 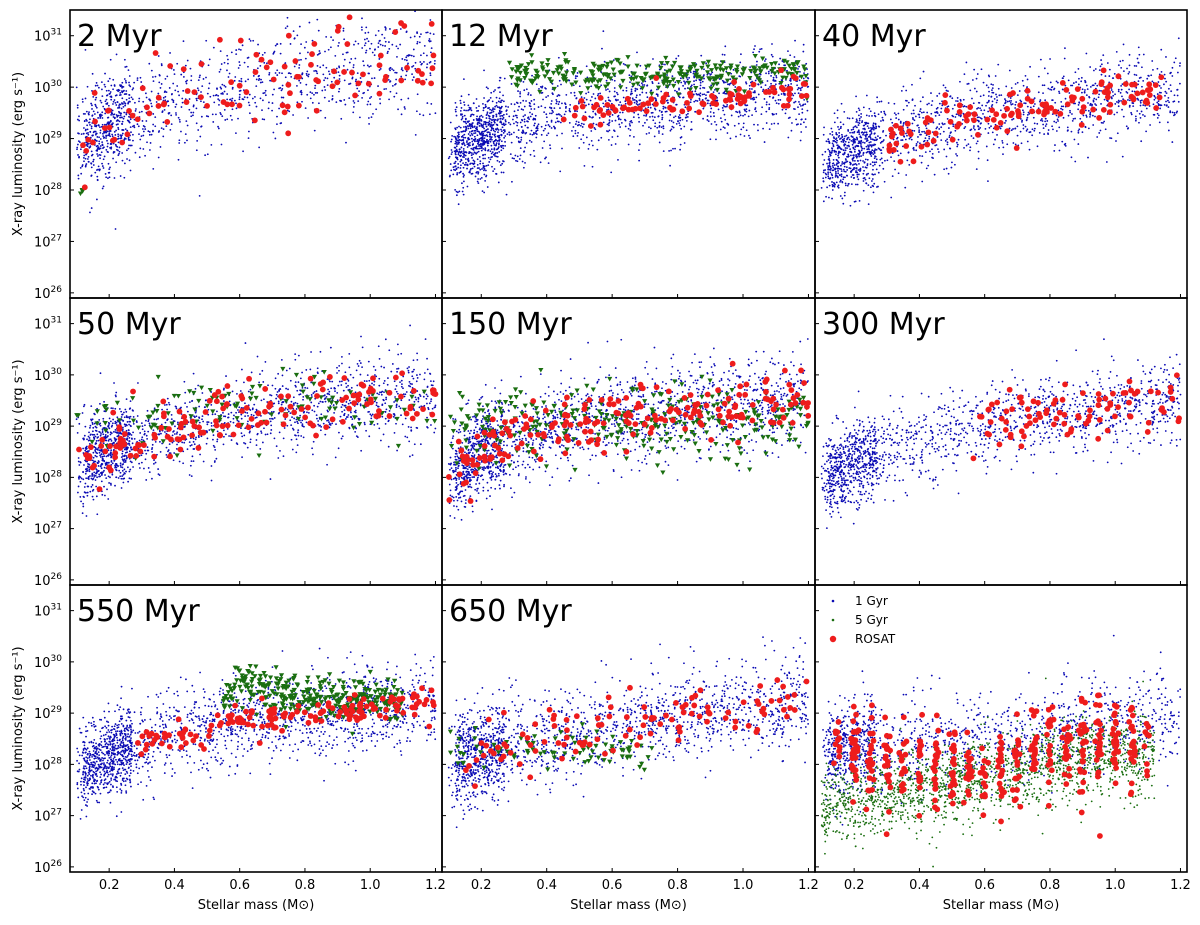 I want to click on data-points, so click(x=629, y=117).